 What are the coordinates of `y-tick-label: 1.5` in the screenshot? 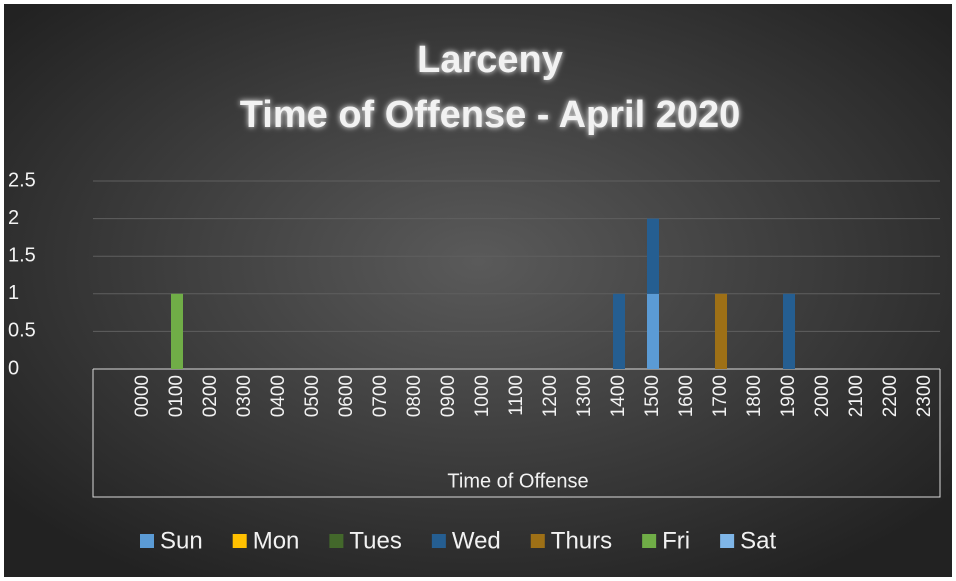 It's located at (22, 255).